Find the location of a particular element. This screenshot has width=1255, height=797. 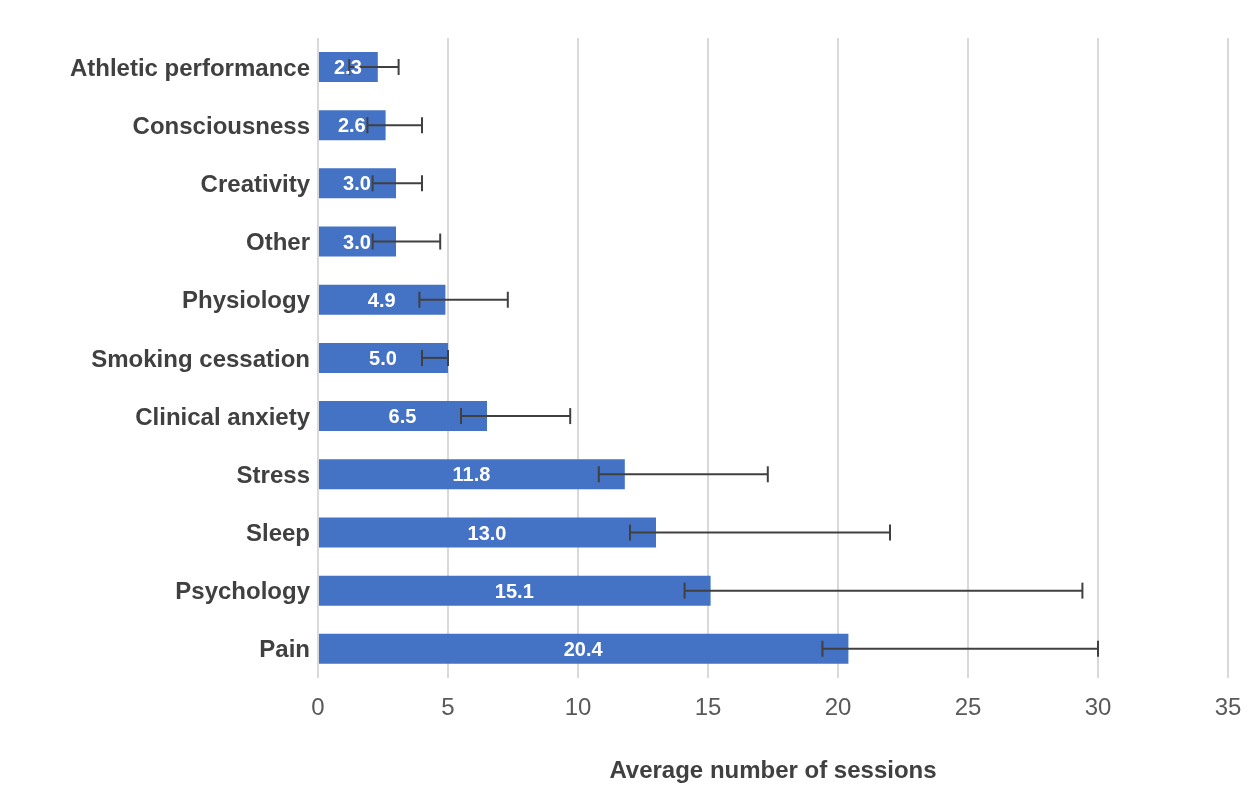

y-tick-label: Smoking cessation is located at coordinates (200, 358).